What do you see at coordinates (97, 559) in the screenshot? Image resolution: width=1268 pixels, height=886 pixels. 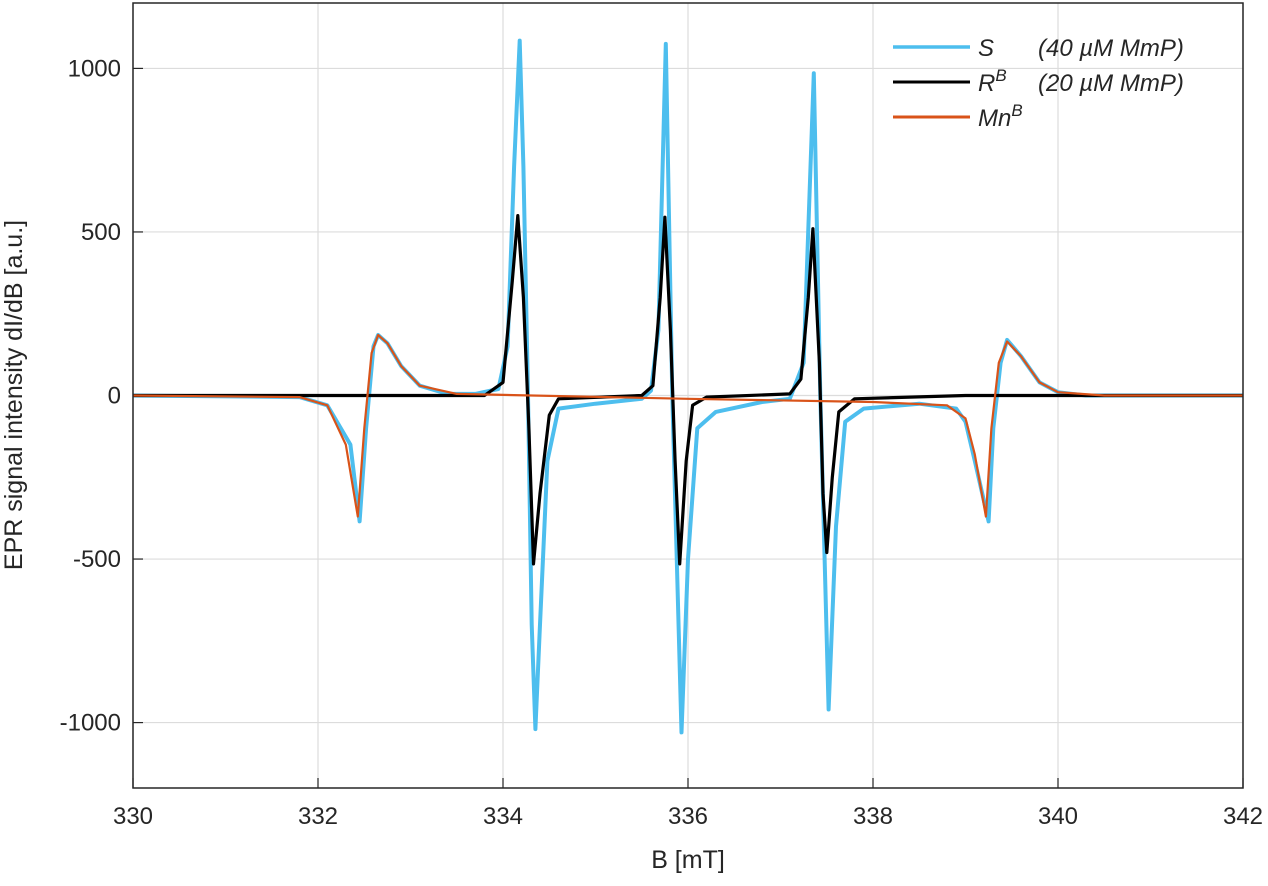 I see `y-tick-label: -500` at bounding box center [97, 559].